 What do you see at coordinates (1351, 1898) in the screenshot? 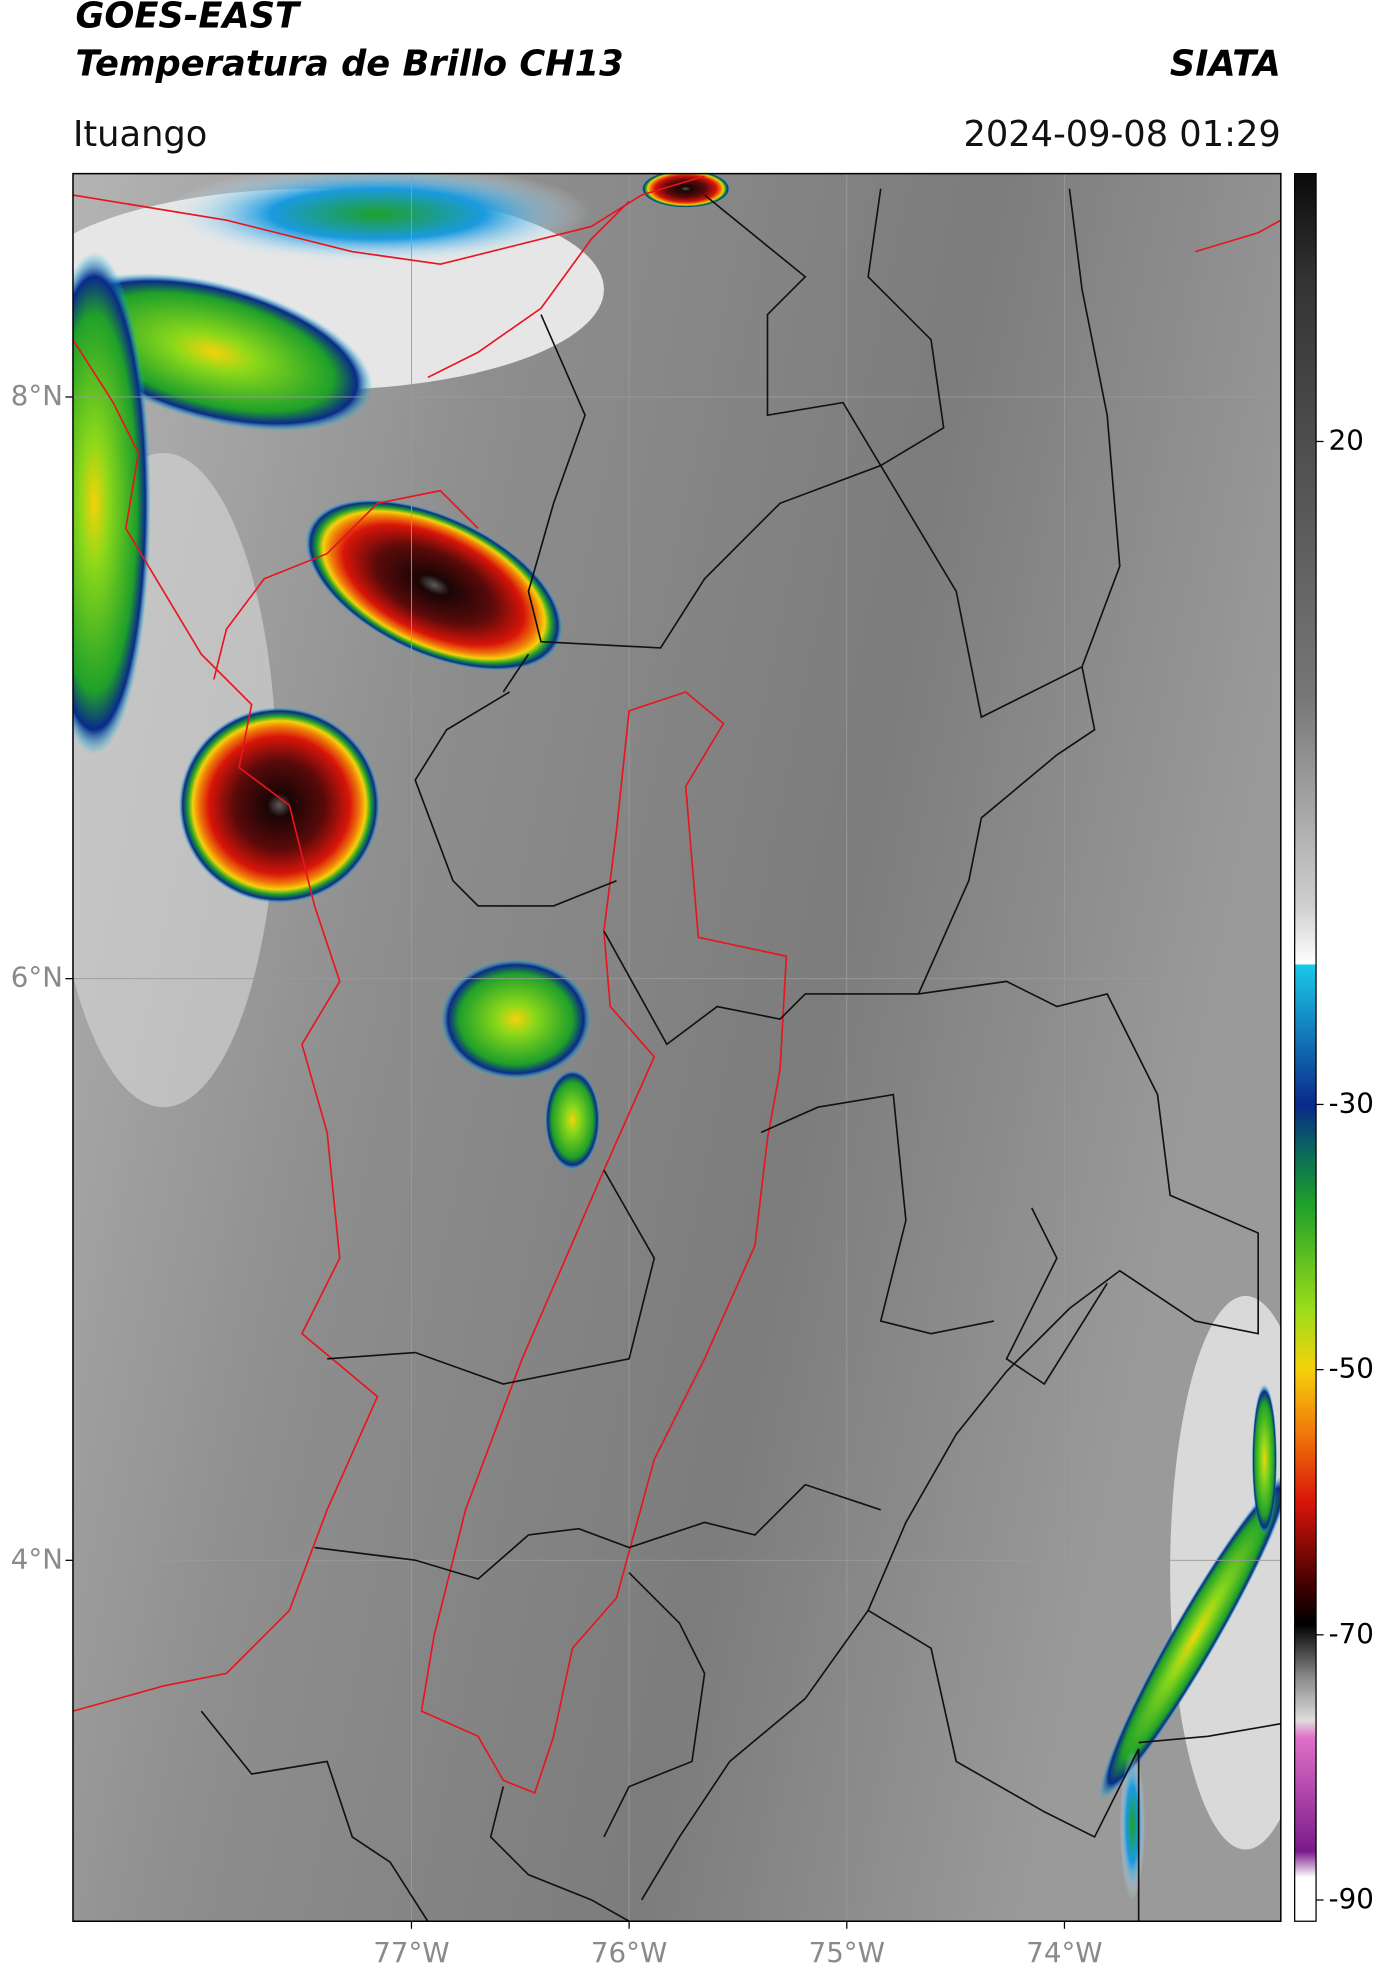
I see `colorbar-tick-label: -90` at bounding box center [1351, 1898].